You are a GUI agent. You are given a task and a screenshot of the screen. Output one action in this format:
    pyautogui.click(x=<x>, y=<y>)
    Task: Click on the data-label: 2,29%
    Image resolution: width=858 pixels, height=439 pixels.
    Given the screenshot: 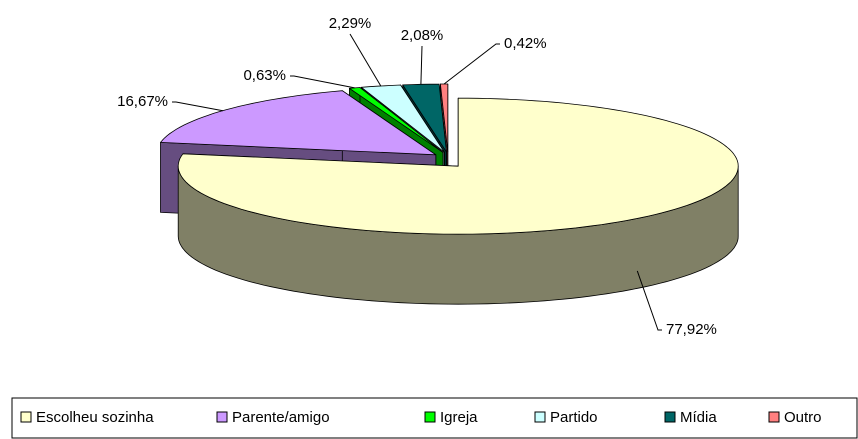 What is the action you would take?
    pyautogui.click(x=350, y=23)
    